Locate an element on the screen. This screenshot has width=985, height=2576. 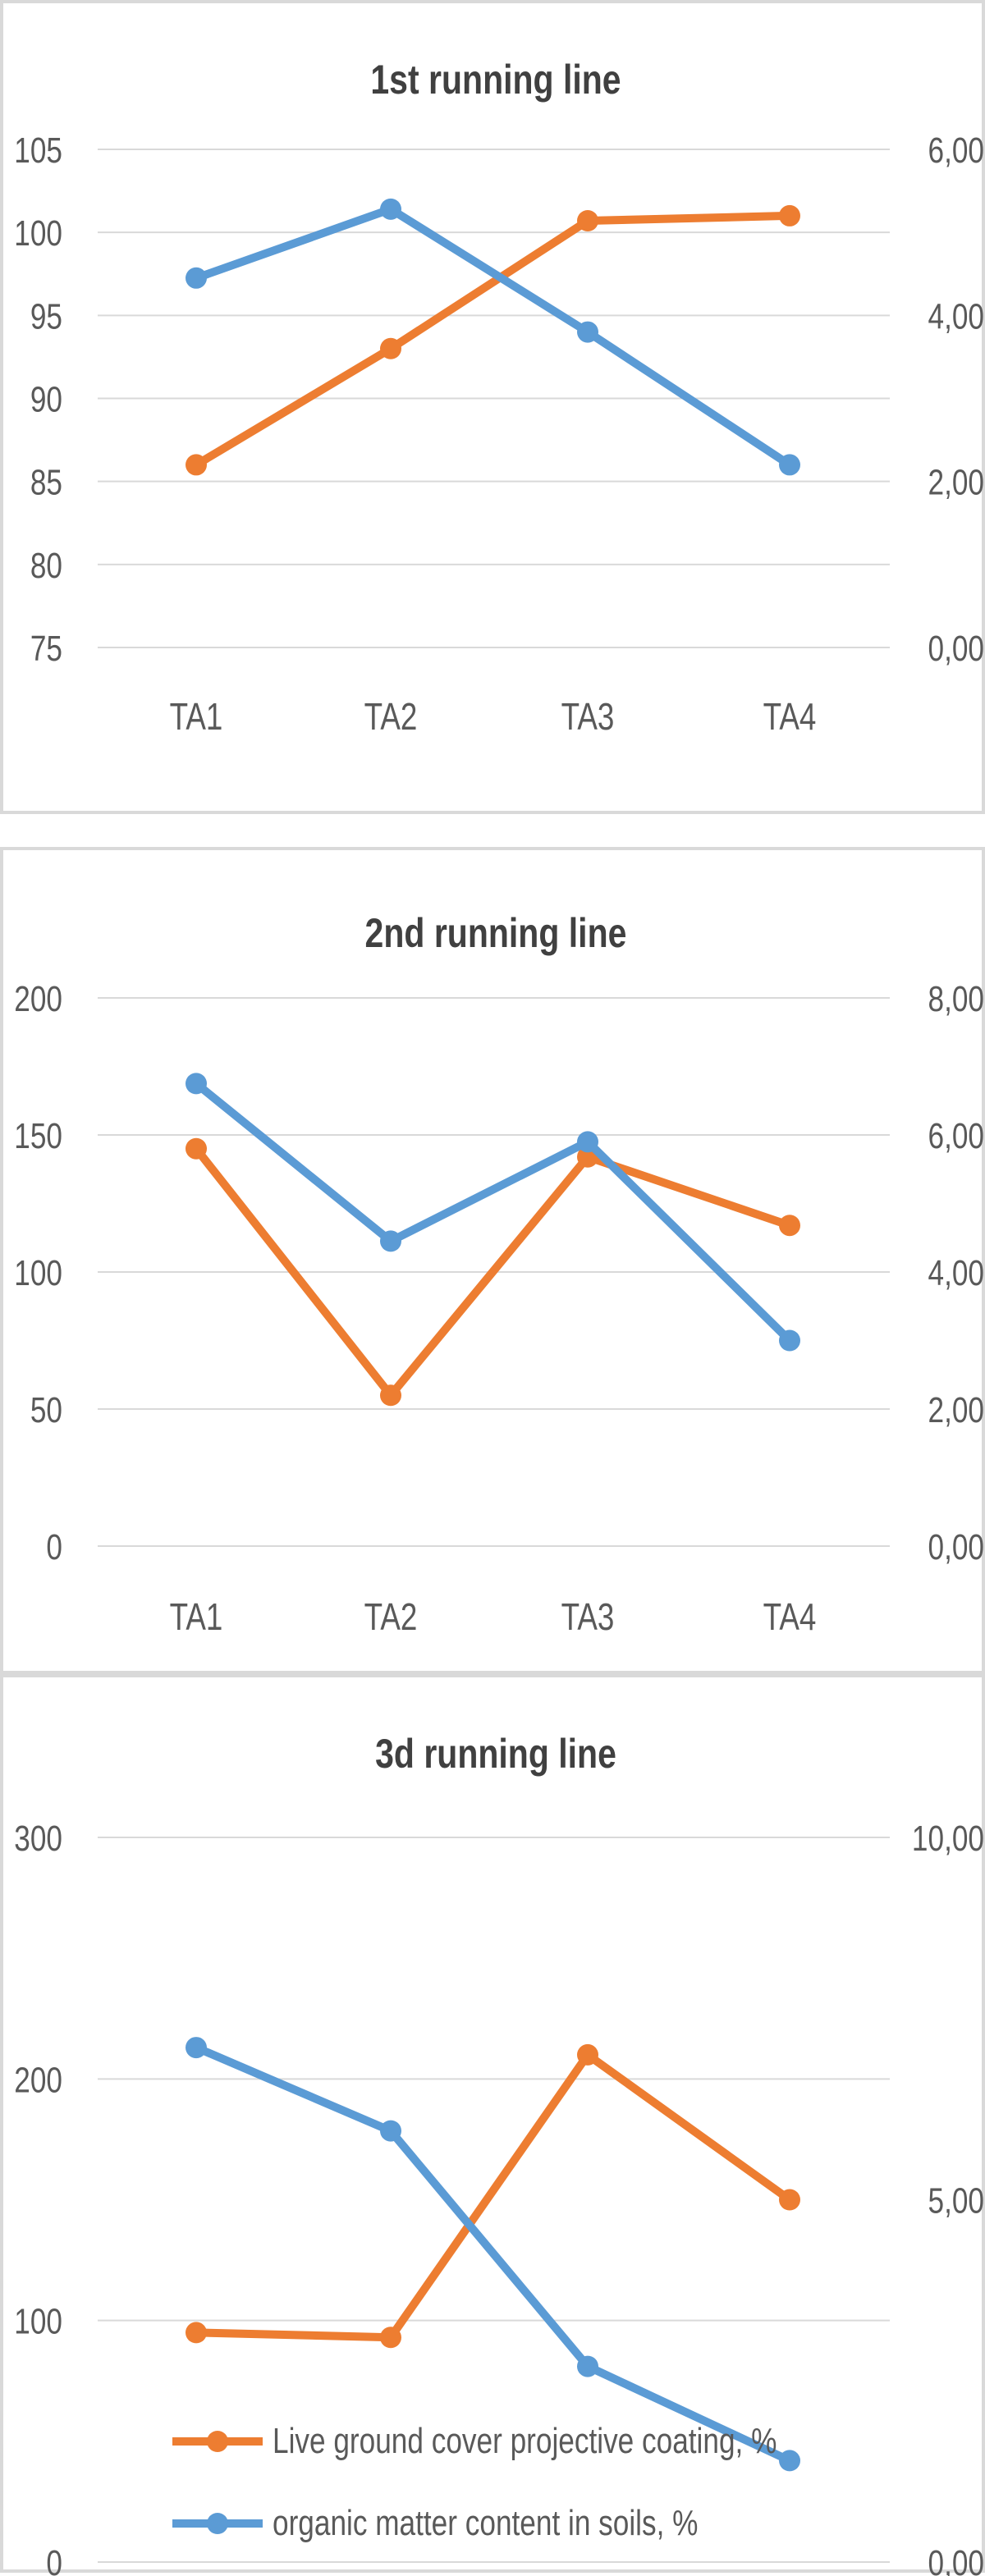
legend-marker-blue is located at coordinates (217, 2523).